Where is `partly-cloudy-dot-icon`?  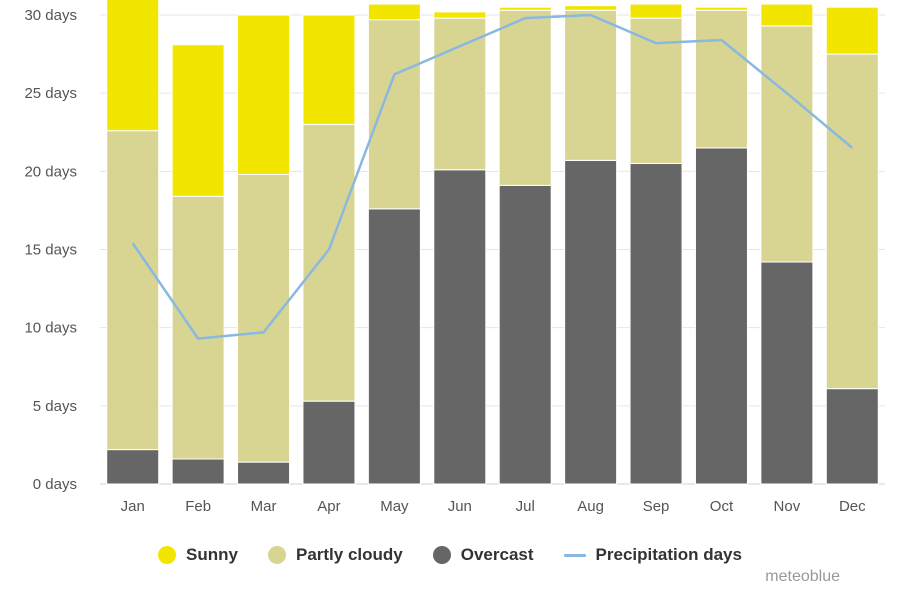
partly-cloudy-dot-icon is located at coordinates (276, 555).